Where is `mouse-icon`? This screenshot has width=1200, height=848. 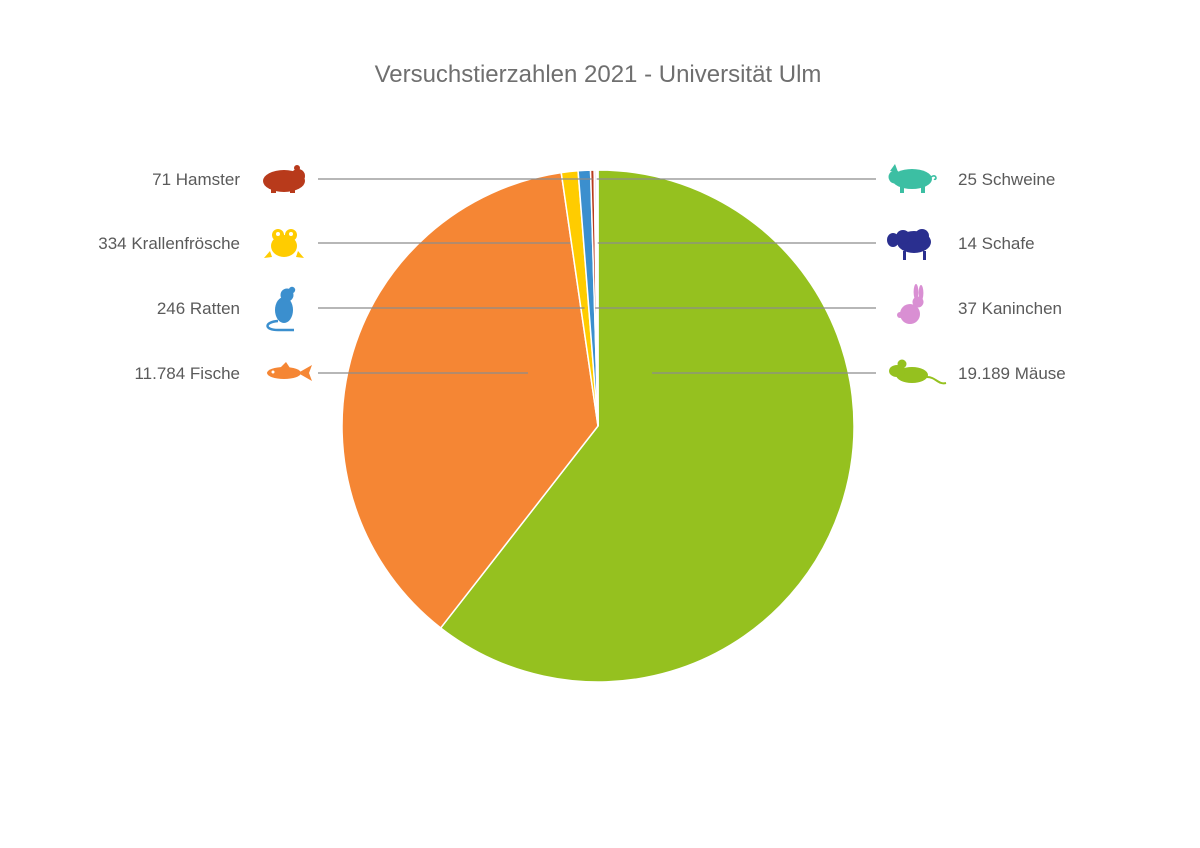 mouse-icon is located at coordinates (918, 372).